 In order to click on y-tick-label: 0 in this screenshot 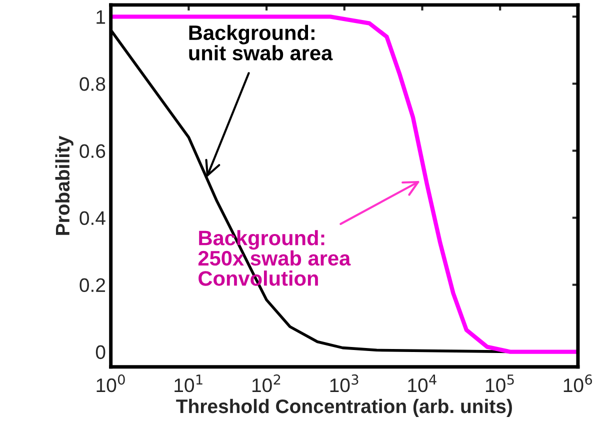, I will do `click(101, 352)`.